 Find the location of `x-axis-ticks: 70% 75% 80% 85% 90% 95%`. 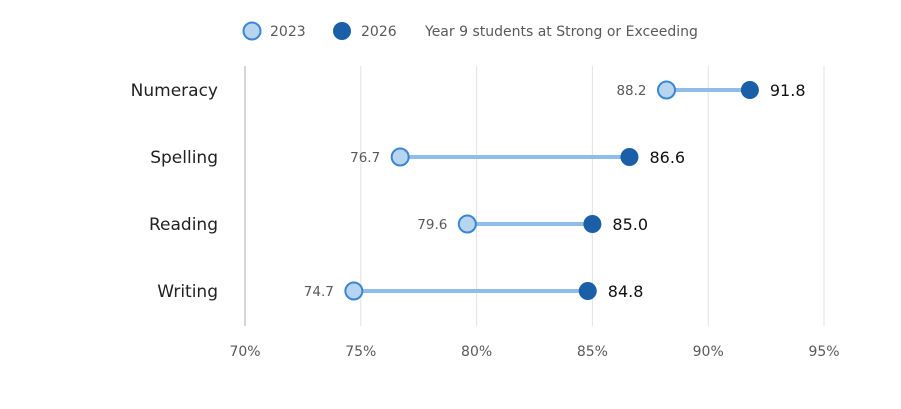

x-axis-ticks: 70% 75% 80% 85% 90% 95% is located at coordinates (534, 352).